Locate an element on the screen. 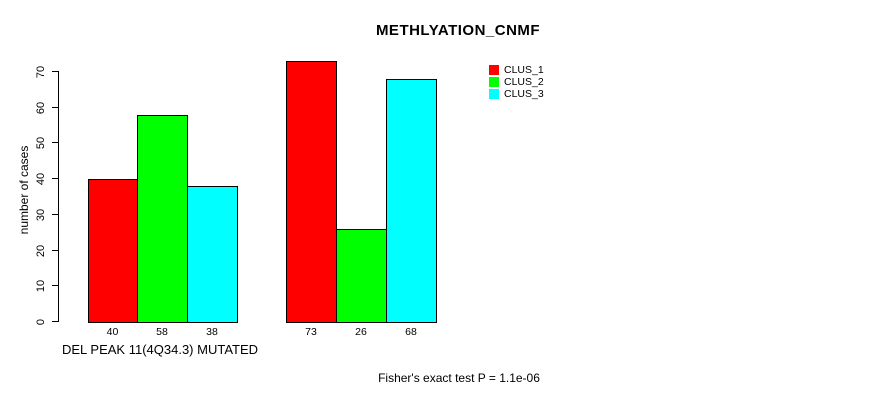  y-axis-line is located at coordinates (58, 196).